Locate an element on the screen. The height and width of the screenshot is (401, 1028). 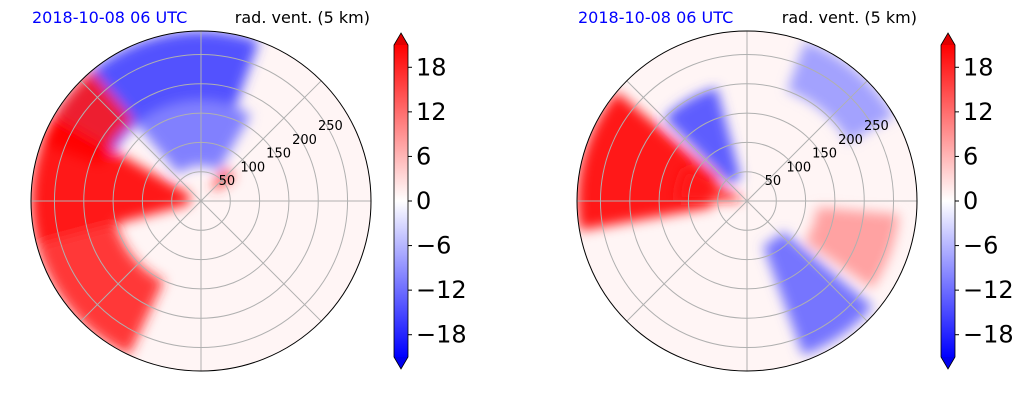
panel-right-date-title: 2018-10-08 06 UTC is located at coordinates (655, 17).